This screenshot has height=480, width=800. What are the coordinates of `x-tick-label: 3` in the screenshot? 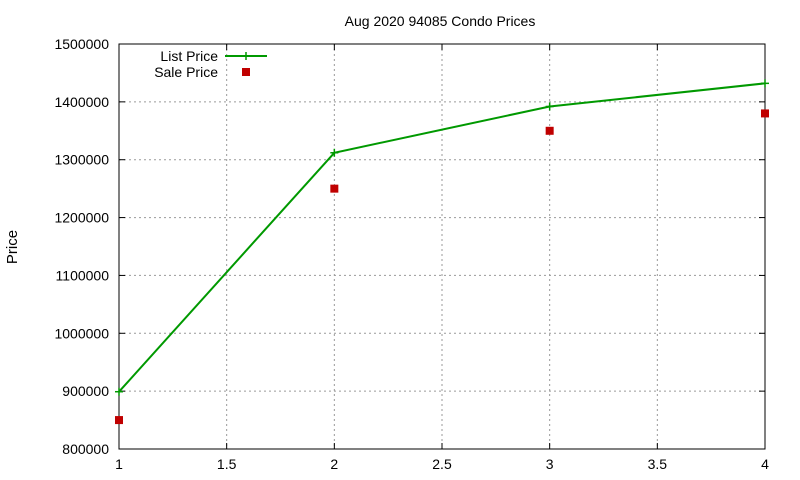 It's located at (550, 464).